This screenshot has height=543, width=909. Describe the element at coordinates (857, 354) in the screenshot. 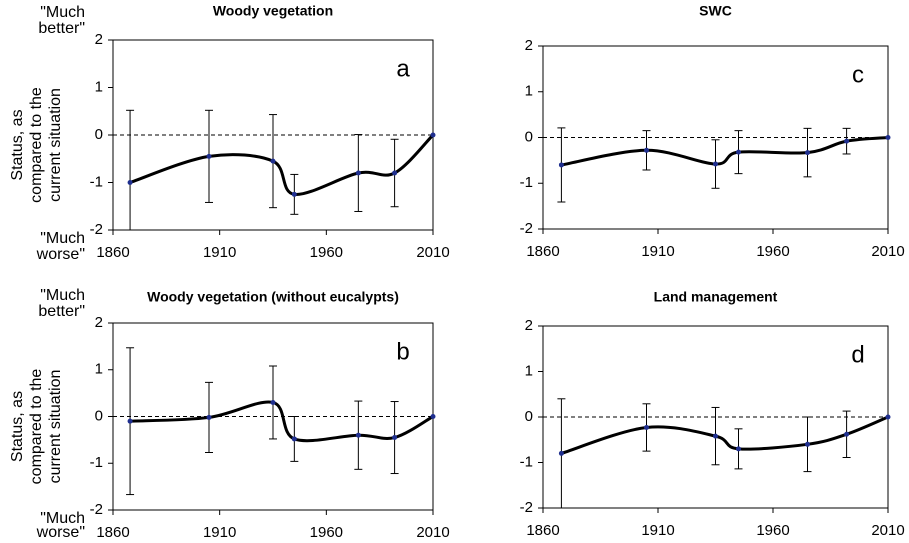

I see `panel-letter: d` at that location.